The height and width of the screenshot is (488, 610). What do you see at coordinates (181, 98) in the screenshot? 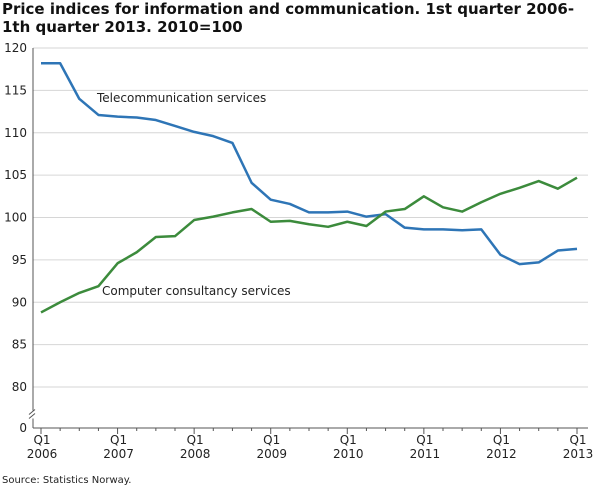
I see `series-label: Telecommunication services` at bounding box center [181, 98].